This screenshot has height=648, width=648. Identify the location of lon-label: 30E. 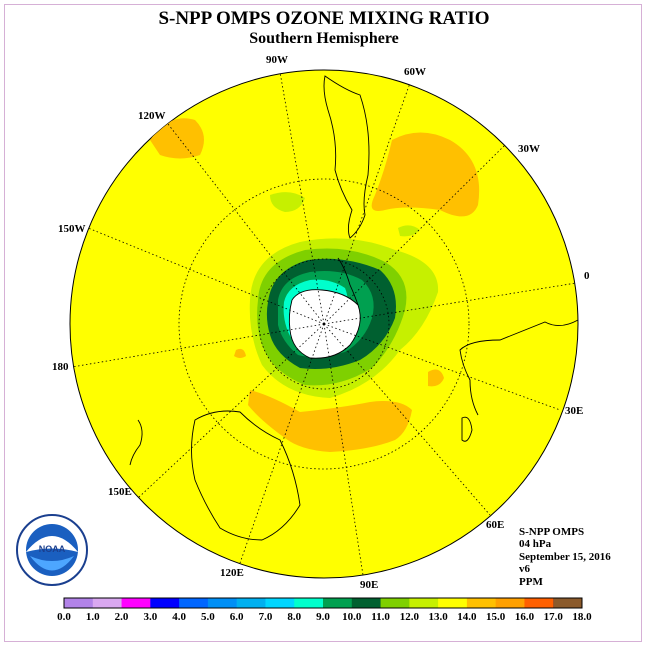
(574, 411).